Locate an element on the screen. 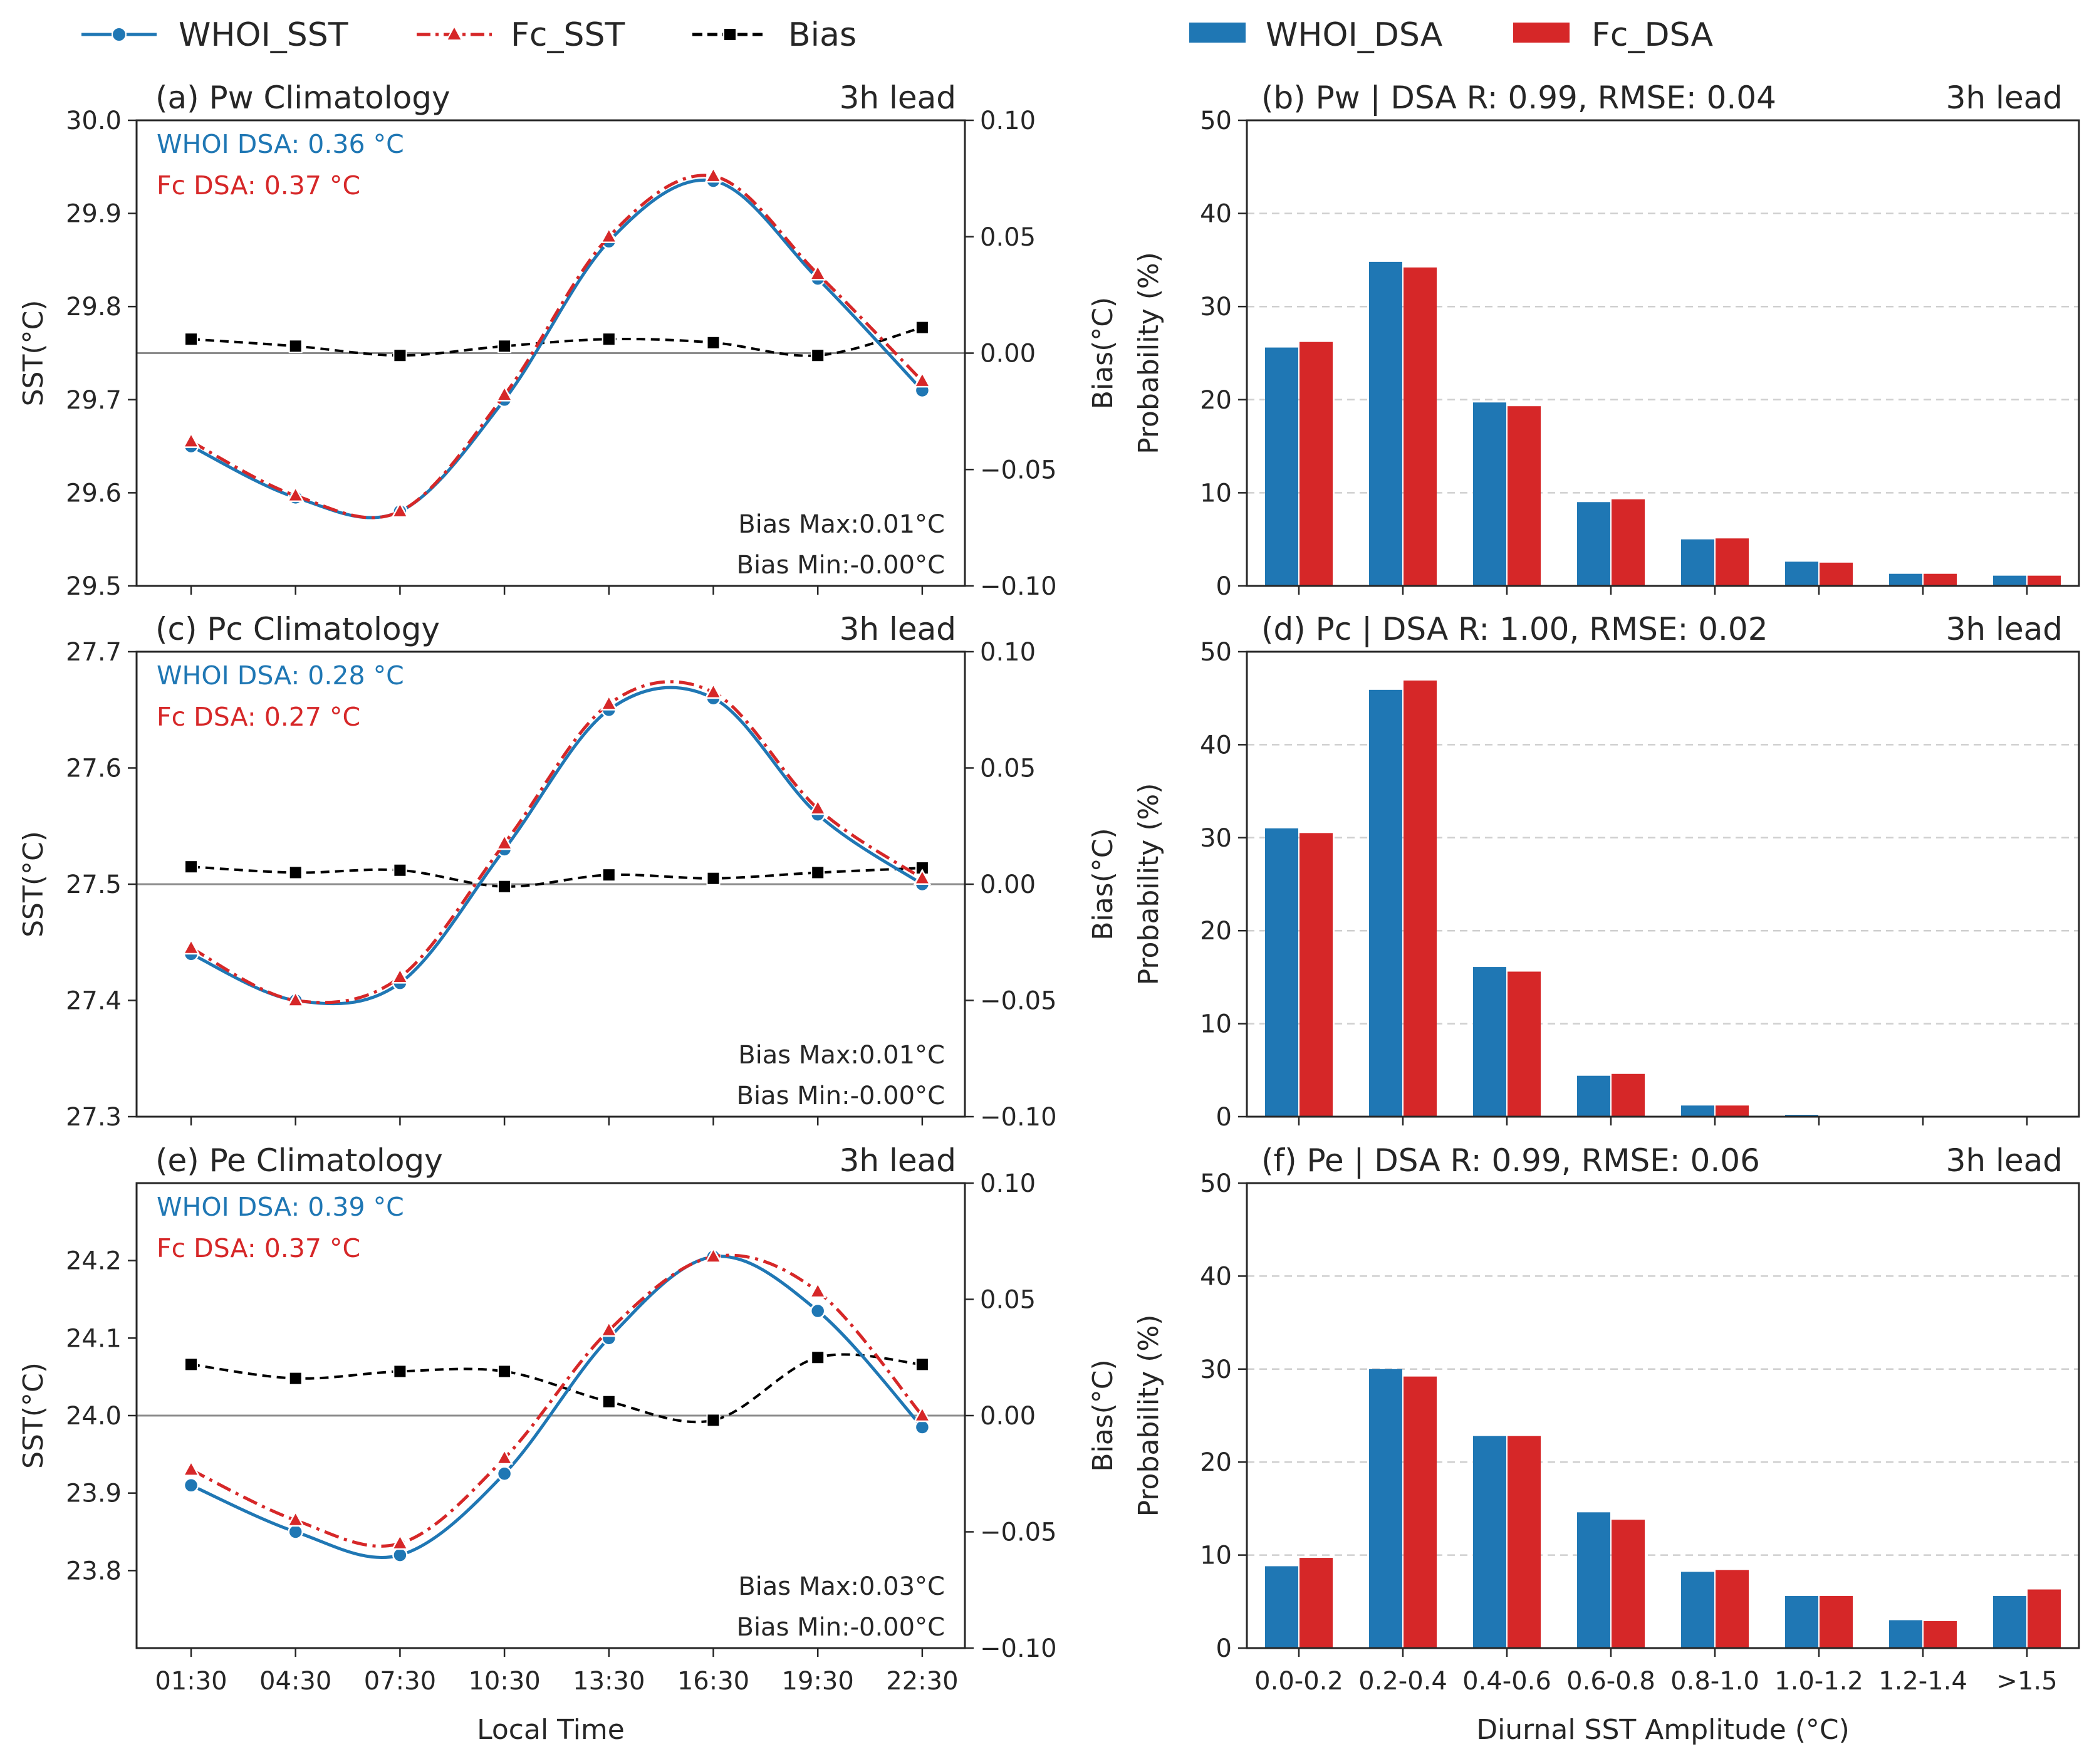 The width and height of the screenshot is (2099, 1764). panel-title: (e) Pe Climatology is located at coordinates (299, 1160).